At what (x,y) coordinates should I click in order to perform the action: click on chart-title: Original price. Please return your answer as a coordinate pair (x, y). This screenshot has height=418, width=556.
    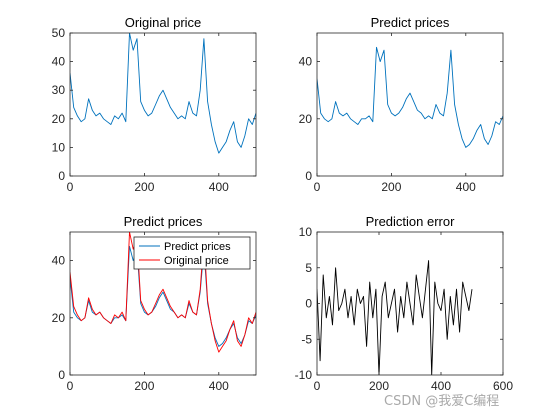
    Looking at the image, I should click on (163, 22).